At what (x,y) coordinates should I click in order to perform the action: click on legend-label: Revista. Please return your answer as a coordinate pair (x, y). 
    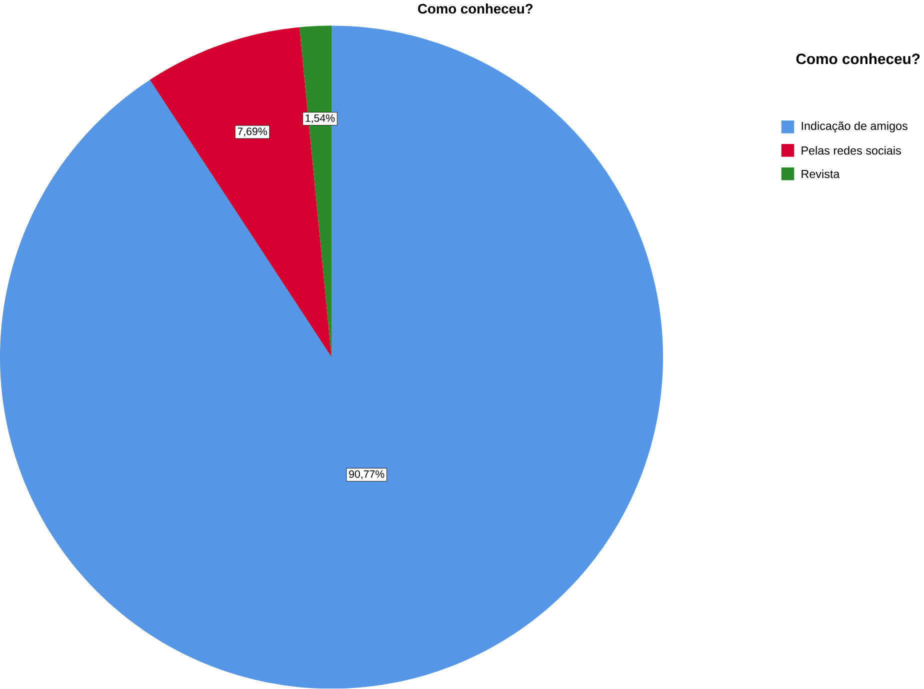
    Looking at the image, I should click on (821, 174).